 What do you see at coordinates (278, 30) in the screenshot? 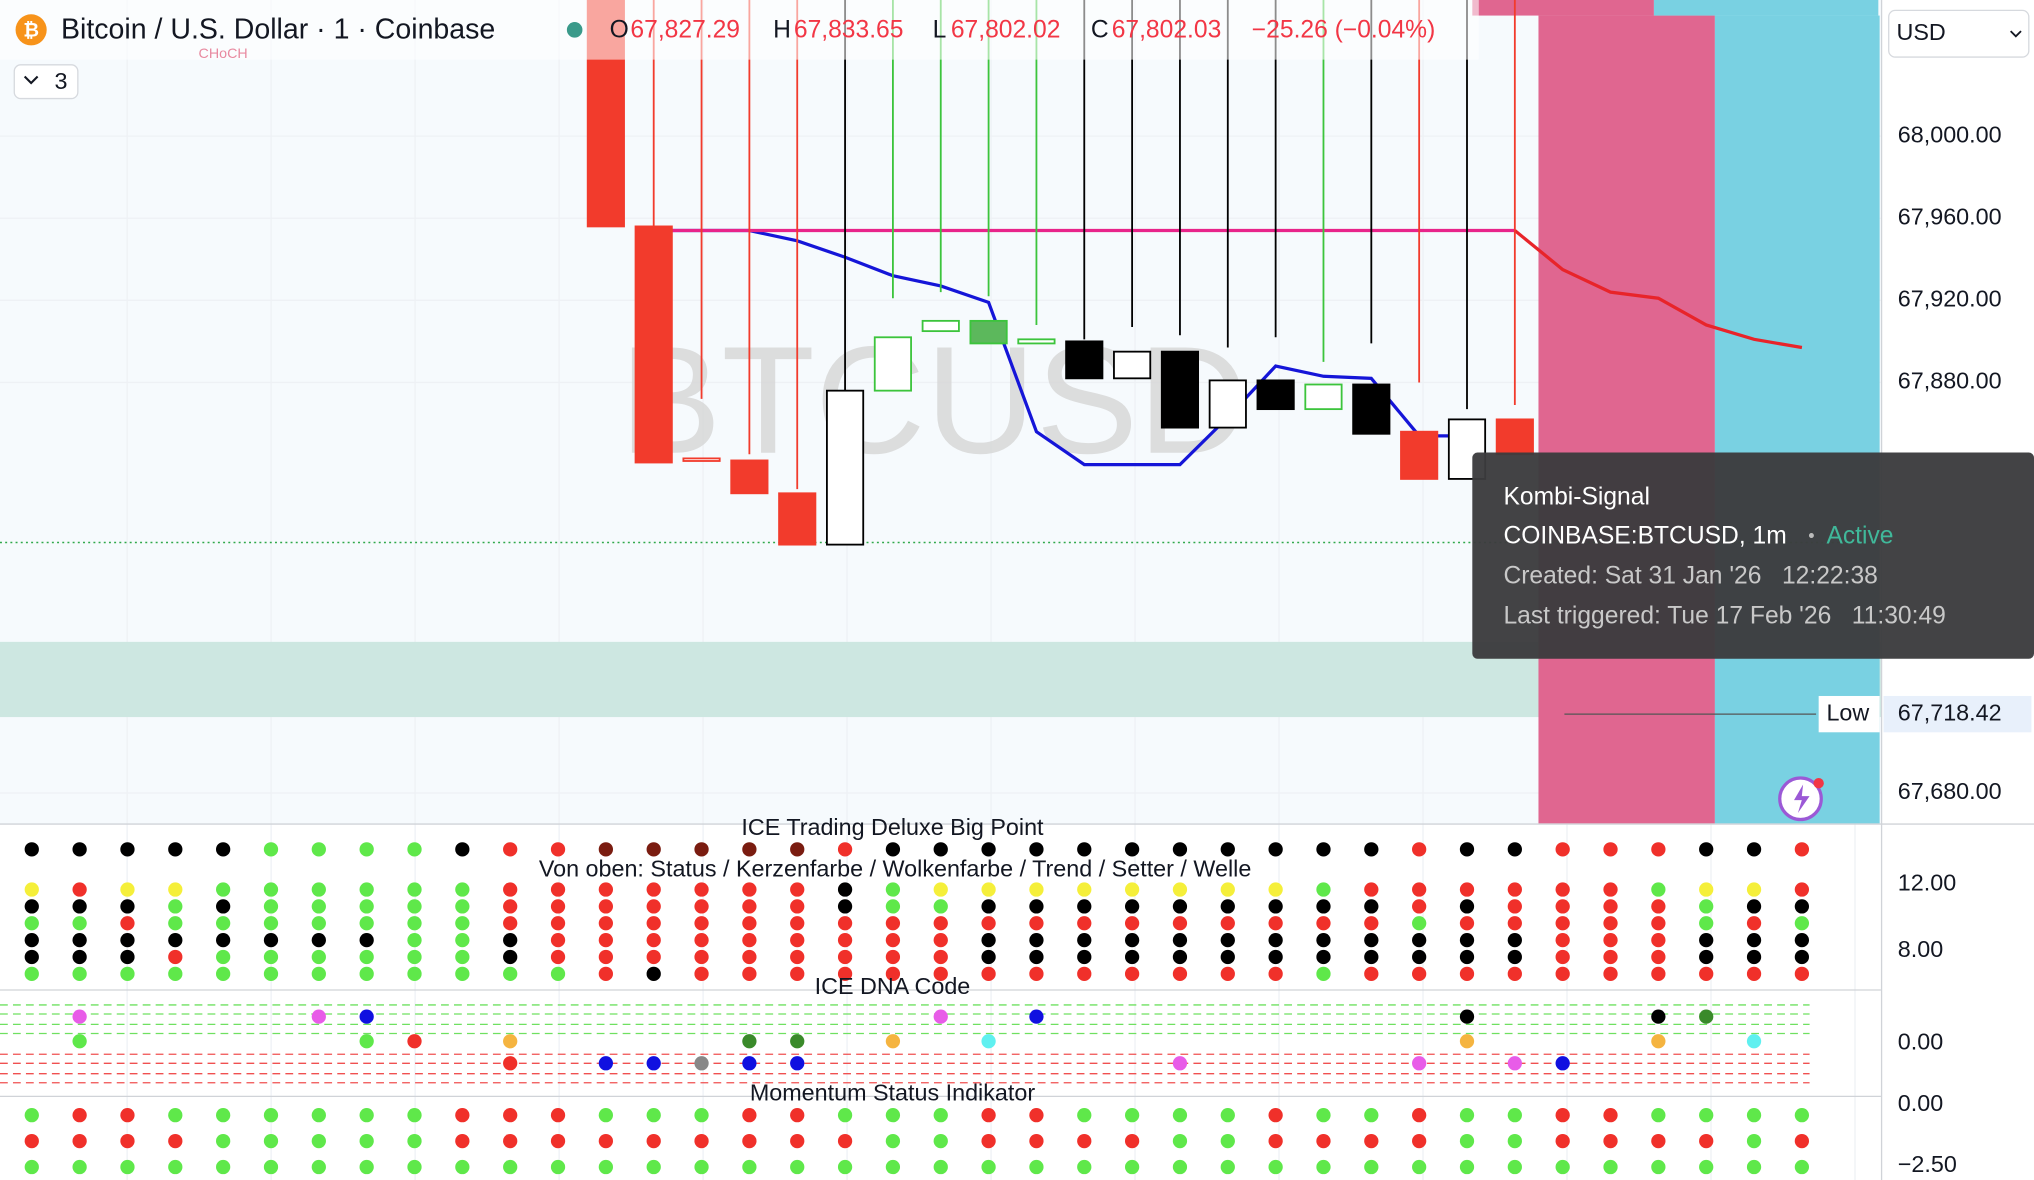
I see `symbol-title: Bitcoin / U.S. Dollar · 1 · Coinbase` at bounding box center [278, 30].